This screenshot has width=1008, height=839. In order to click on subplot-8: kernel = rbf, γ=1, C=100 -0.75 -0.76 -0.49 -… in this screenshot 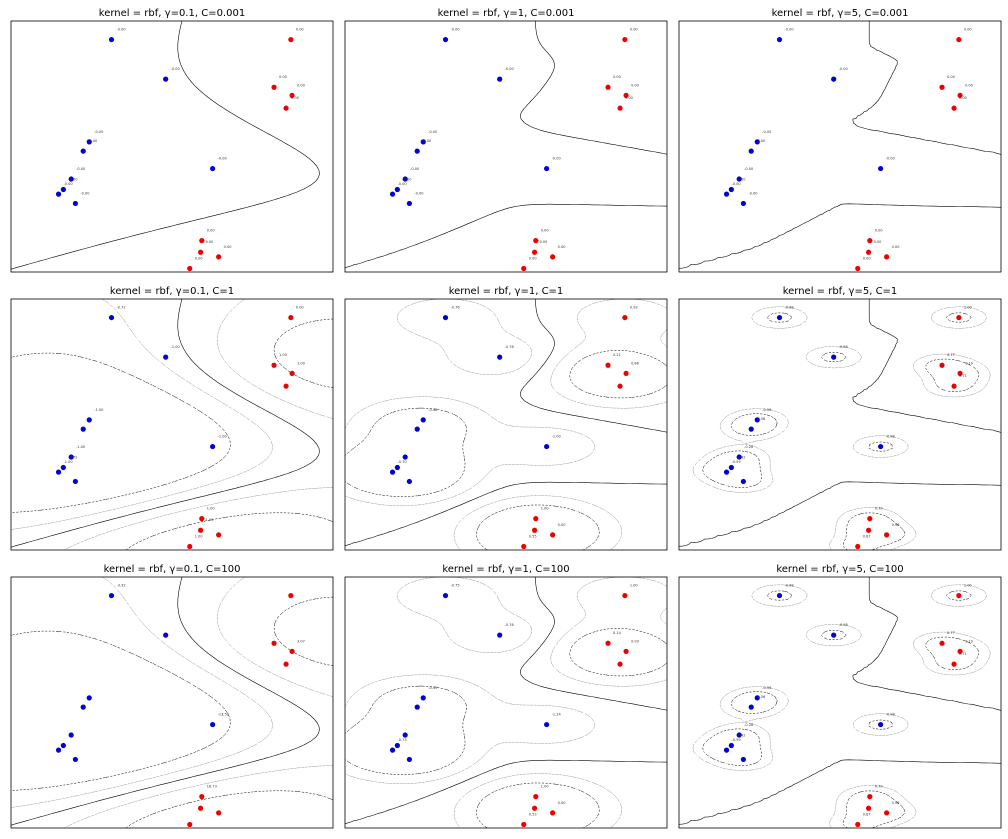, I will do `click(506, 696)`.